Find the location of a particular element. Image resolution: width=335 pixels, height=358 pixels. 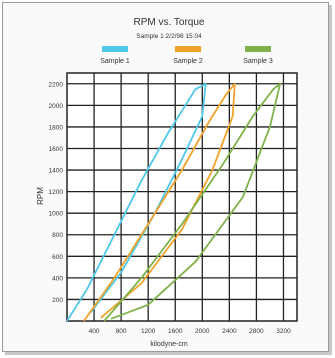

x-tick-label: 2000 is located at coordinates (202, 331).